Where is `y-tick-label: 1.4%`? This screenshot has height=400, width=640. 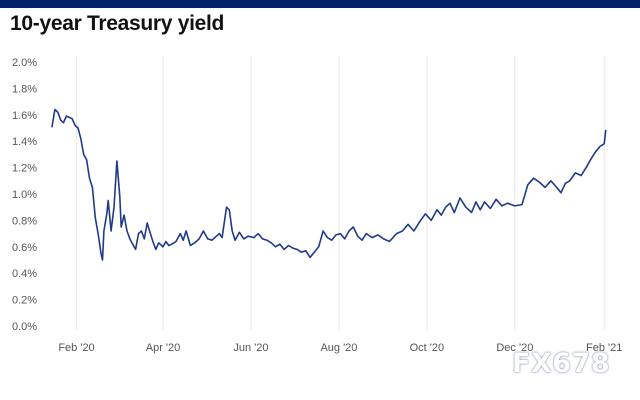
y-tick-label: 1.4% is located at coordinates (24, 142).